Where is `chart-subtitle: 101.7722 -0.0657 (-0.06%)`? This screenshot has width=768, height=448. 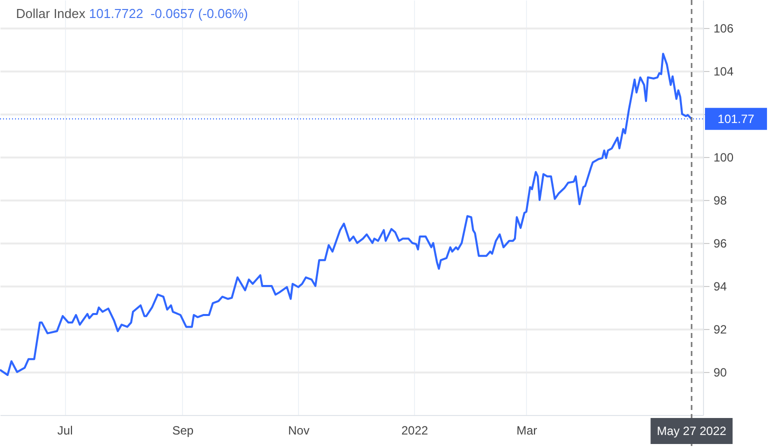
chart-subtitle: 101.7722 -0.0657 (-0.06%) is located at coordinates (168, 13).